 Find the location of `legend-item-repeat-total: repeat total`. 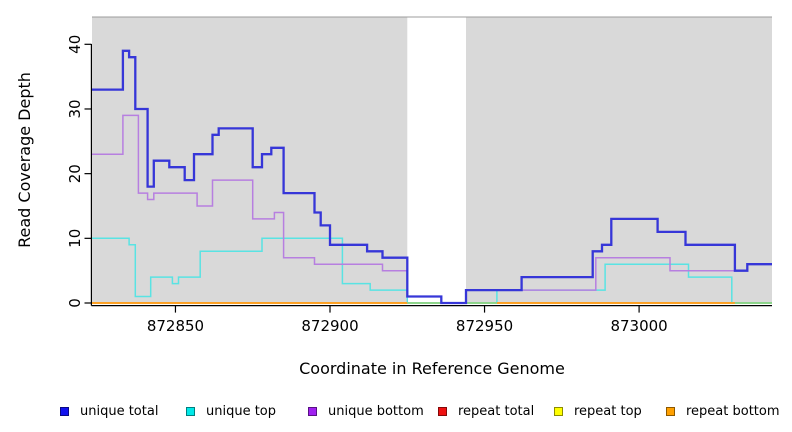

legend-item-repeat-total: repeat total is located at coordinates (486, 411).